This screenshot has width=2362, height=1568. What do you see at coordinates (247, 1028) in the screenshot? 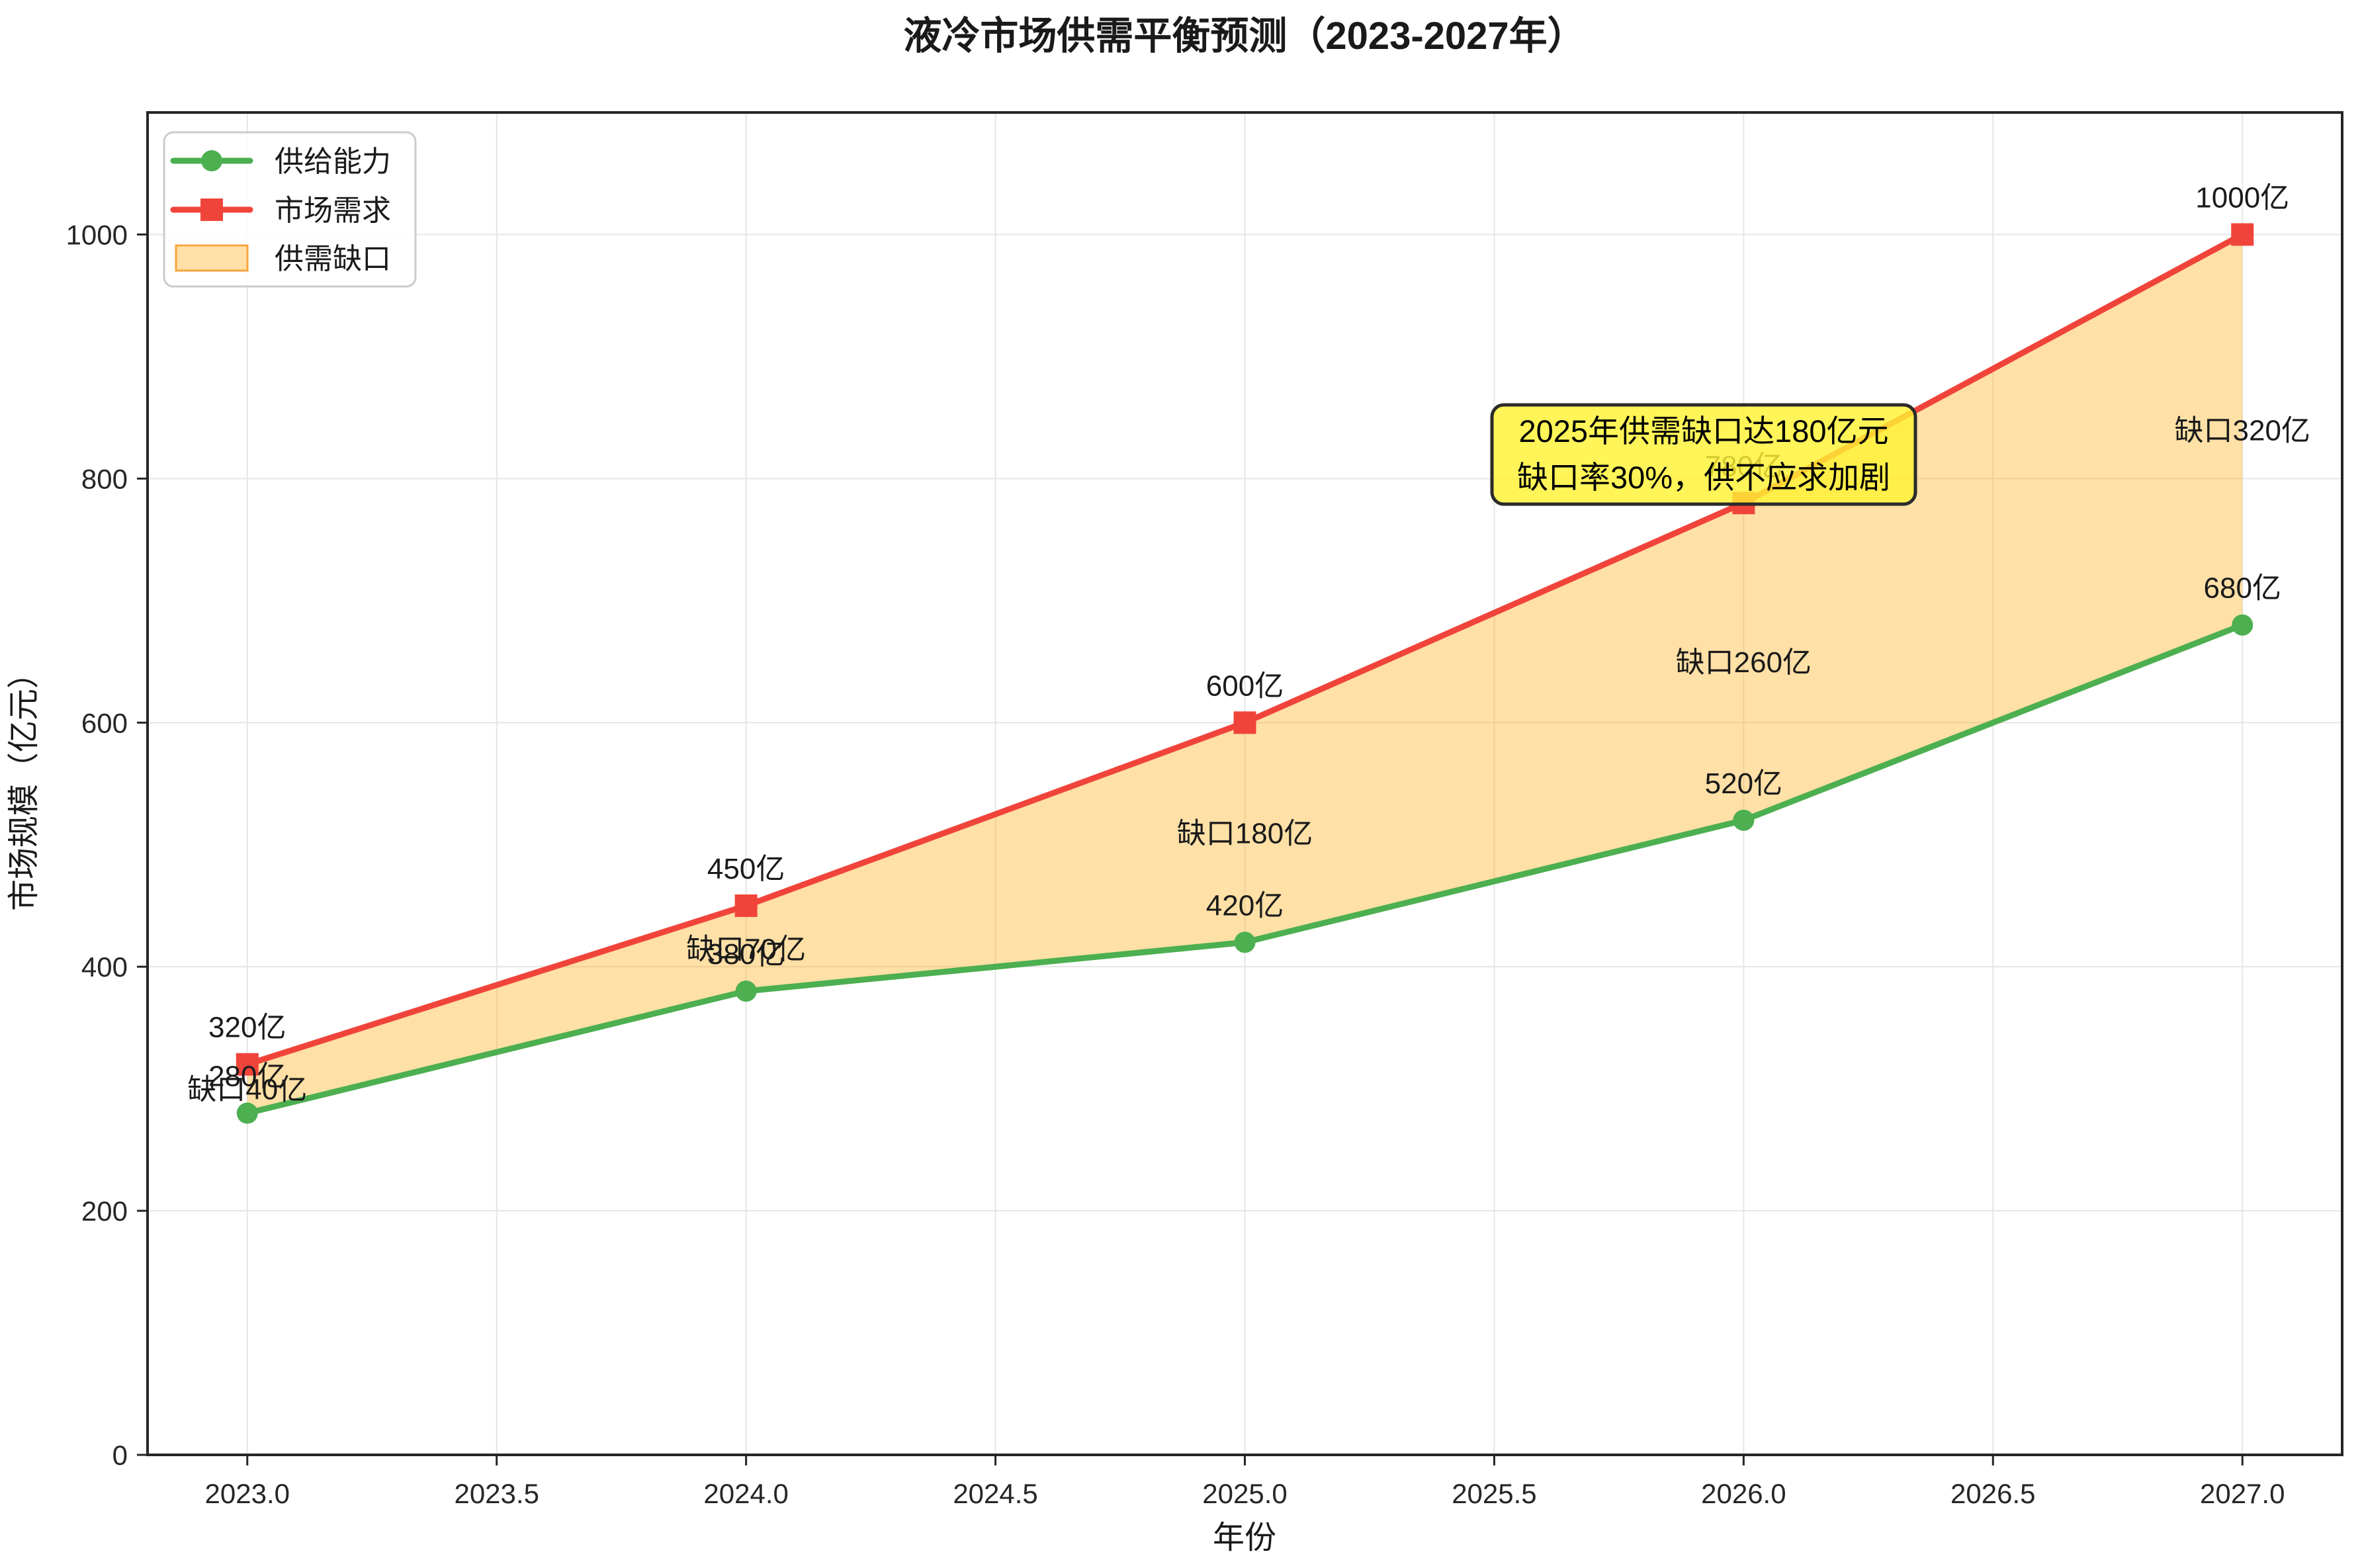
I see `demand-point-label: 320亿` at bounding box center [247, 1028].